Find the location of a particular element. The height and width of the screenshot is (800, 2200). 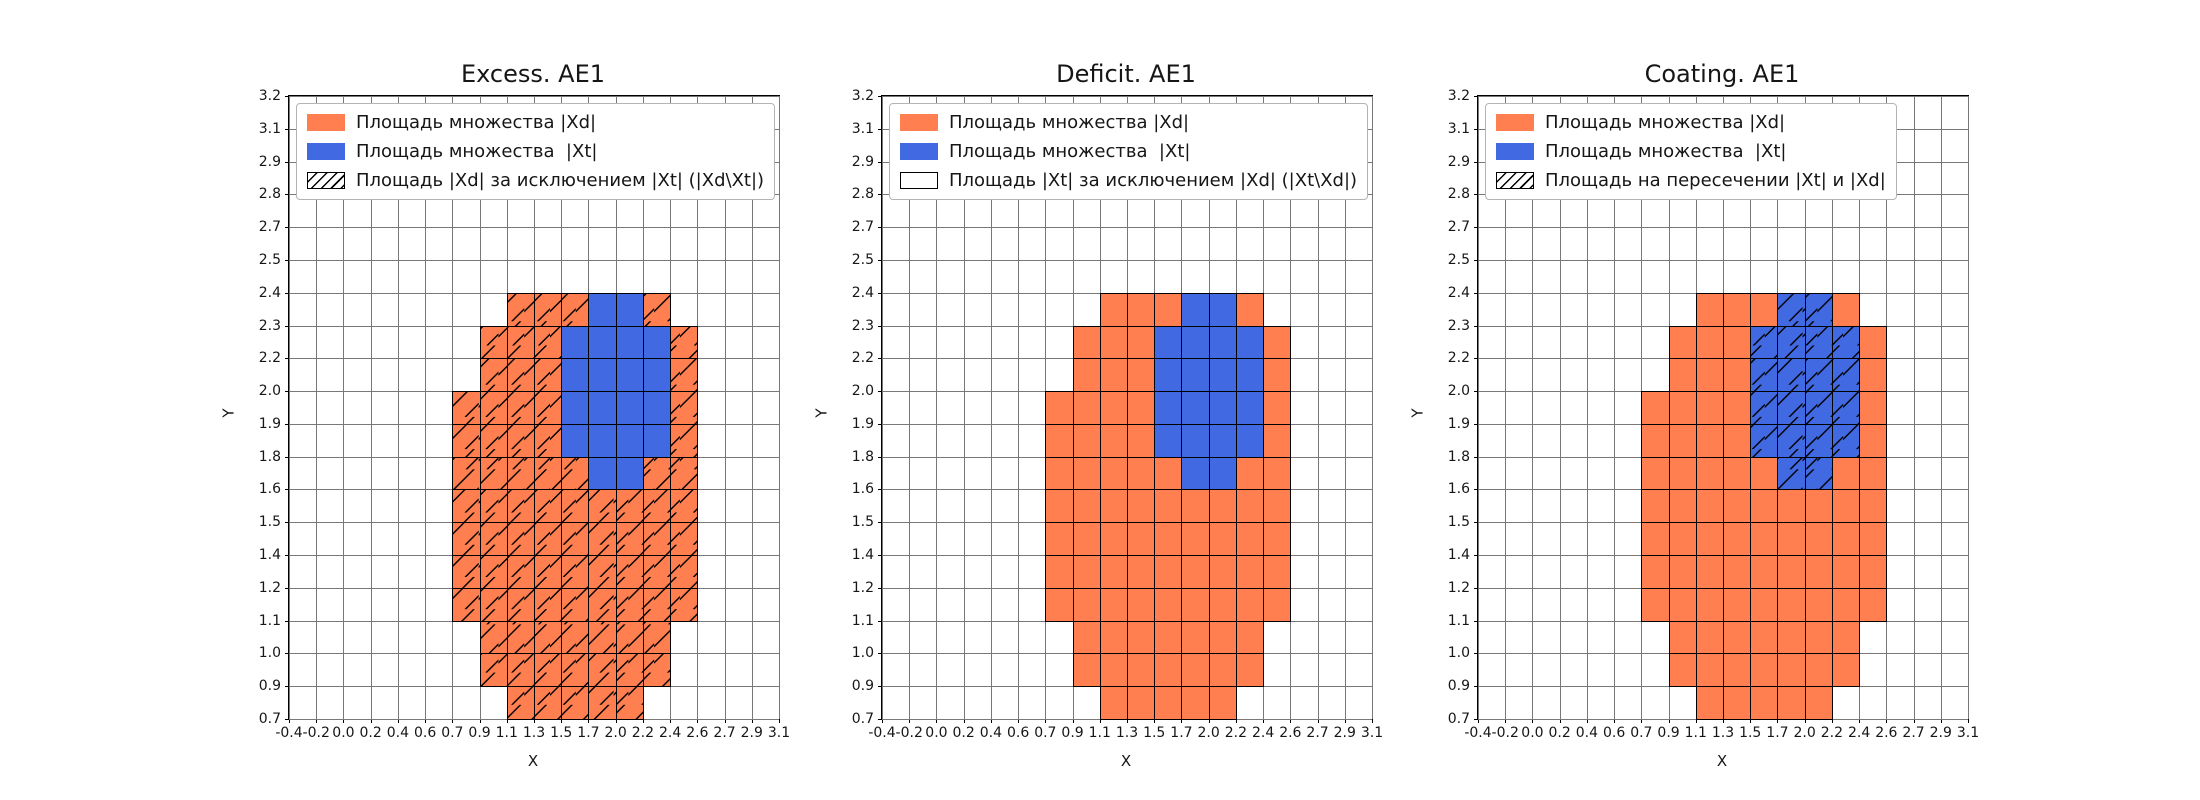

legend-label: Площадь множества |Xd| is located at coordinates (1069, 122).